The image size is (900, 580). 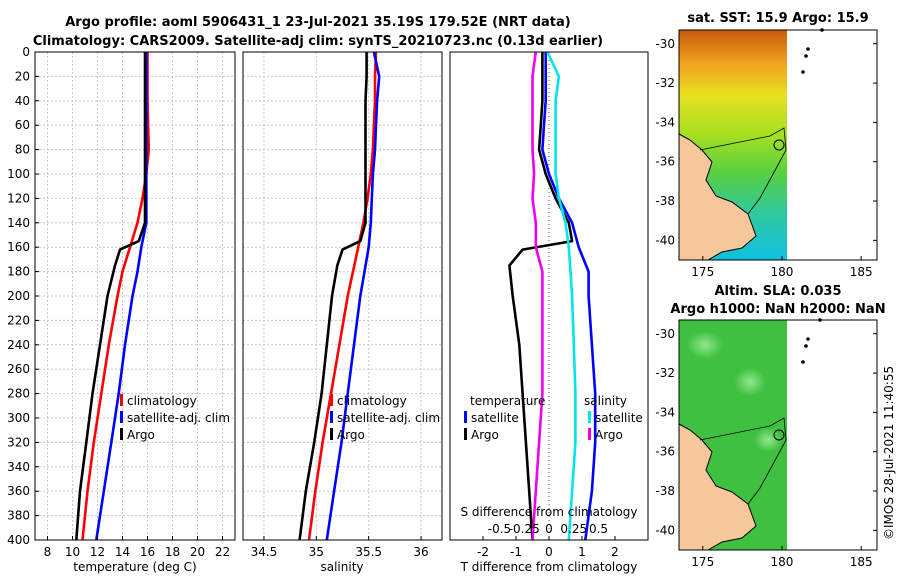 What do you see at coordinates (582, 552) in the screenshot?
I see `difference-xtick-label: 1` at bounding box center [582, 552].